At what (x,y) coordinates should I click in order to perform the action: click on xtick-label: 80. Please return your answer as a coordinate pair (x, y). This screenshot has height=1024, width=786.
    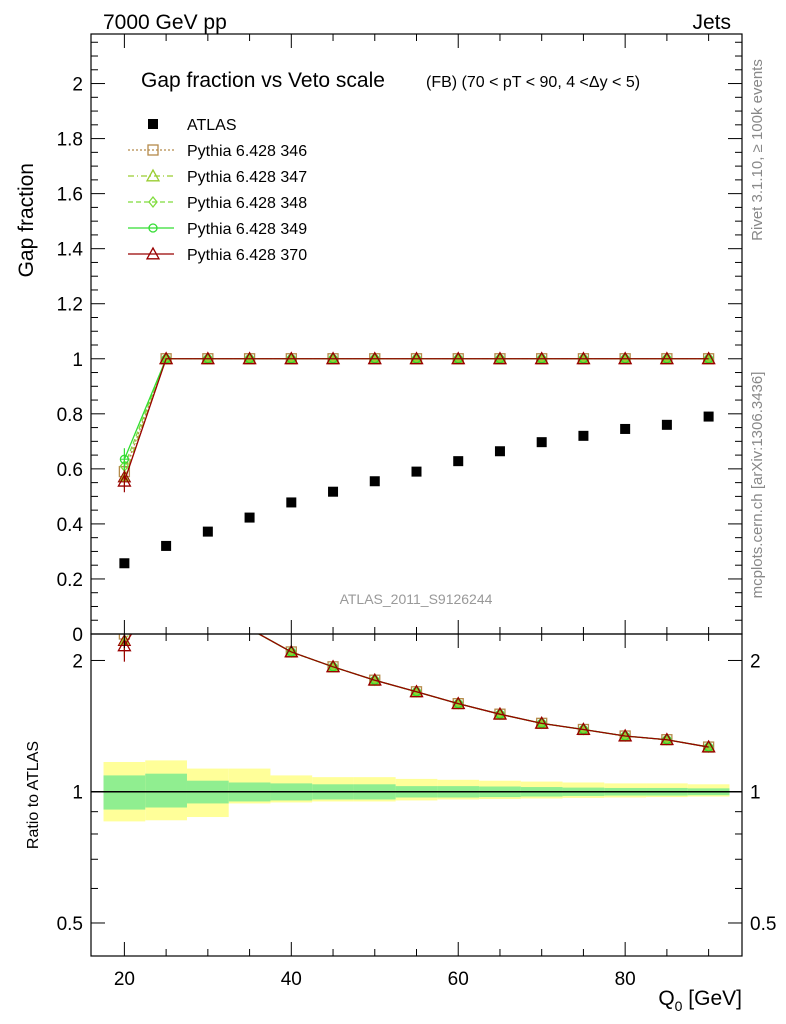
    Looking at the image, I should click on (625, 979).